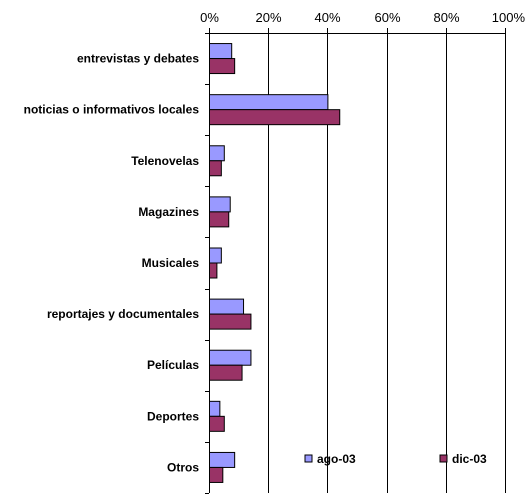 This screenshot has height=501, width=530. Describe the element at coordinates (469, 459) in the screenshot. I see `legend-label: dic-03` at that location.